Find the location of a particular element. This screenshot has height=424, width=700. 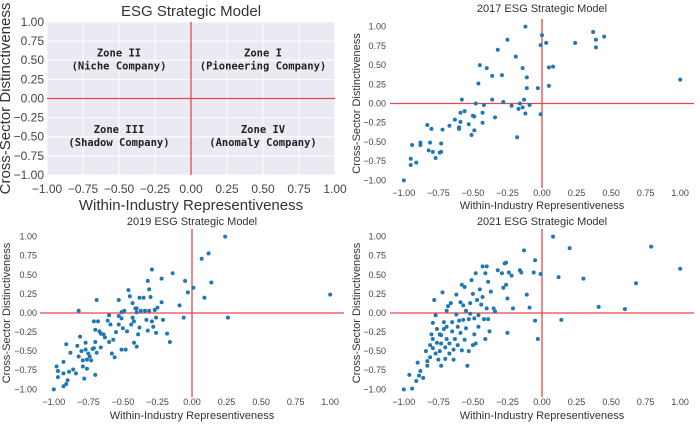

y-tick-label: 0.75 is located at coordinates (28, 256).